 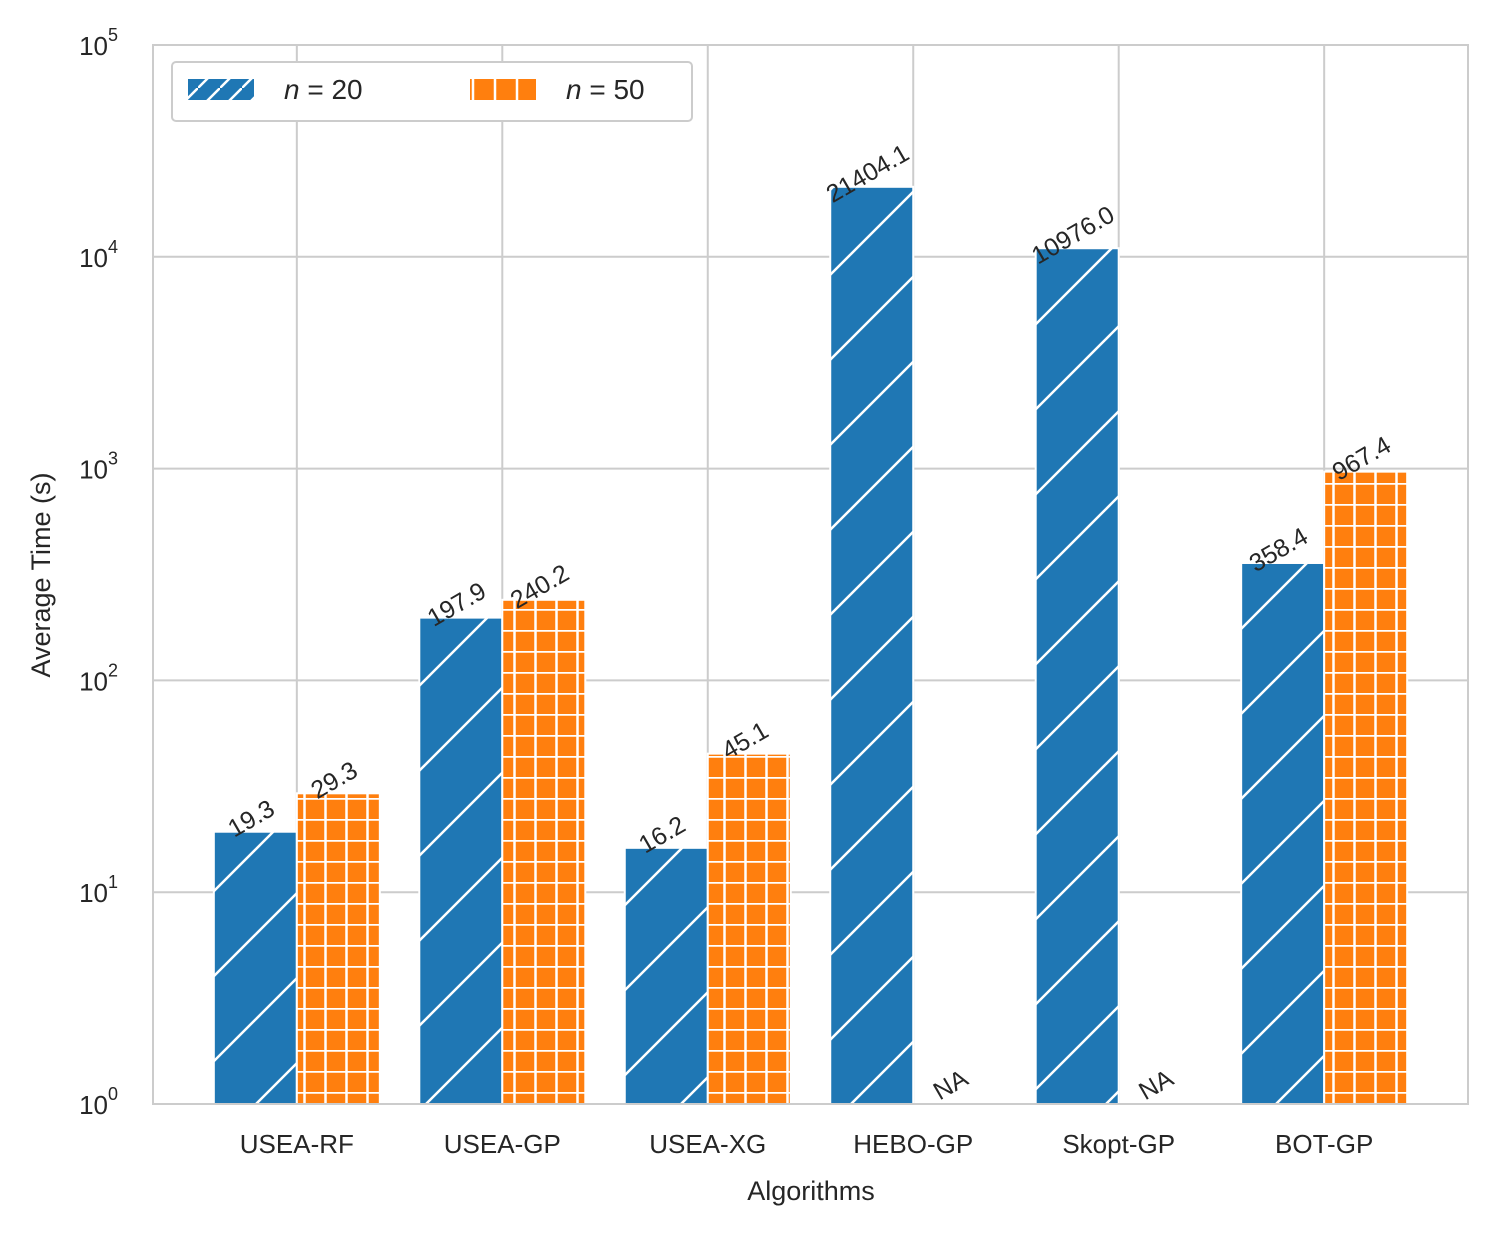 I want to click on y-tick-label: 10⁰, so click(x=98, y=1102).